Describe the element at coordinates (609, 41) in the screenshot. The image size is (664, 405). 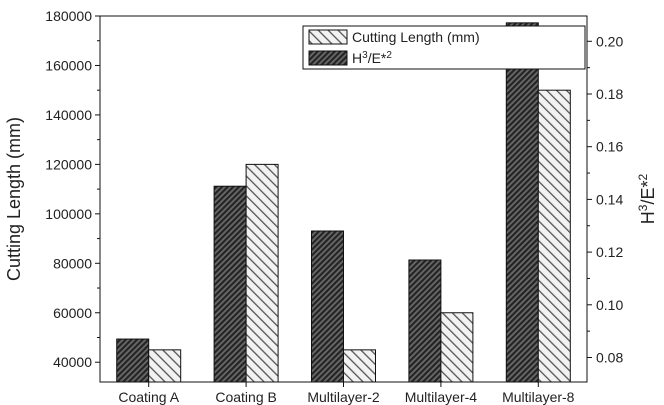
I see `right-tick-label: 0.20` at that location.